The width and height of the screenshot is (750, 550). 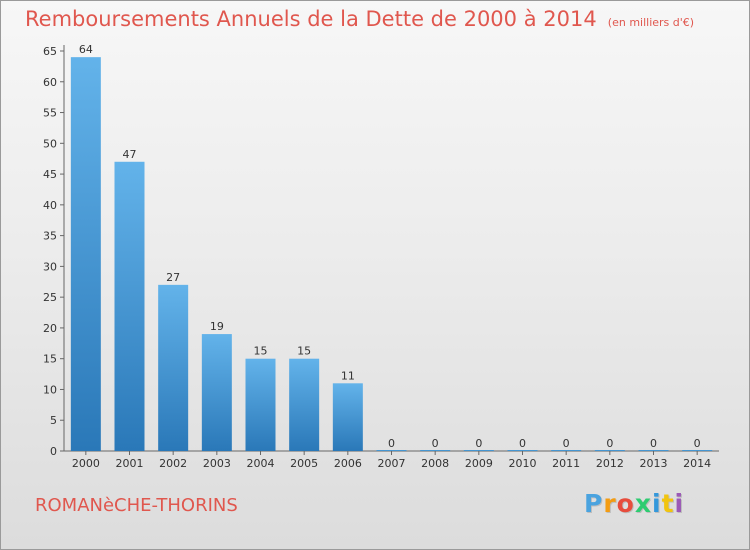 I want to click on x-tick-label: 2013, so click(x=654, y=463).